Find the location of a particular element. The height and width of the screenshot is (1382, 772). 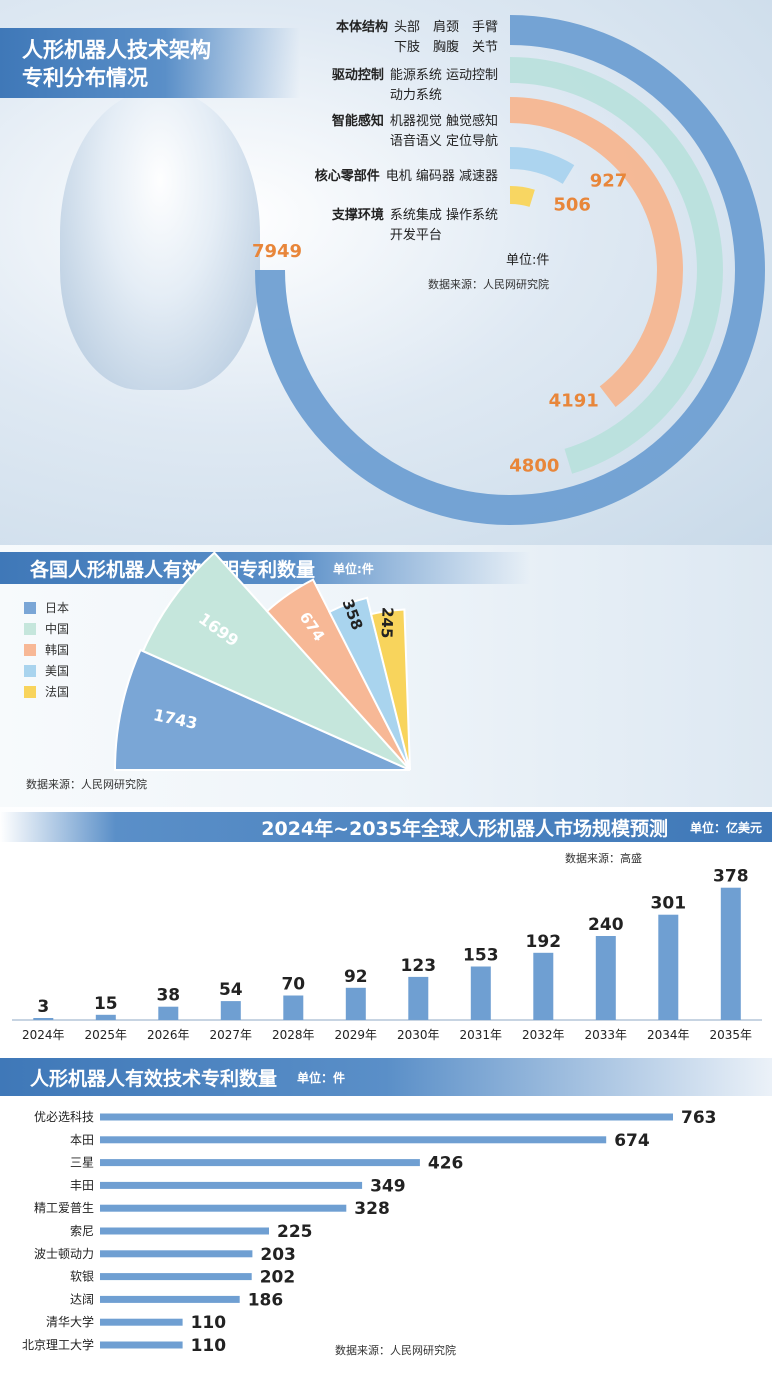

arc-unit: 单位:件 is located at coordinates (528, 260).